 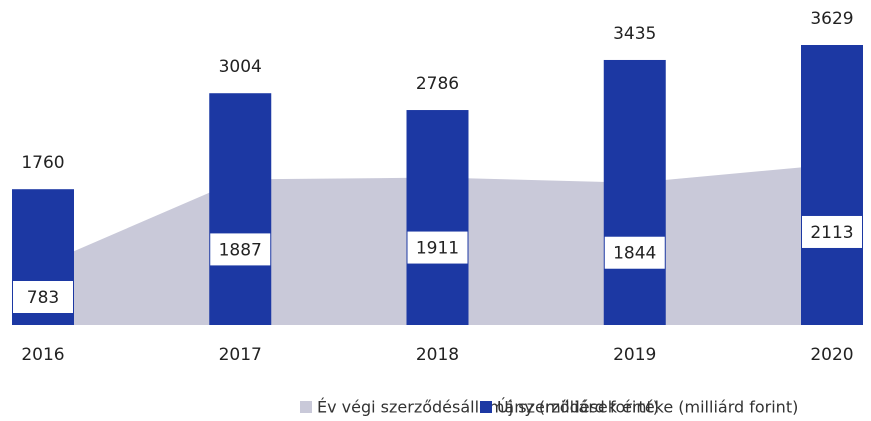 What do you see at coordinates (437, 84) in the screenshot?
I see `bar-value-label: 2786` at bounding box center [437, 84].